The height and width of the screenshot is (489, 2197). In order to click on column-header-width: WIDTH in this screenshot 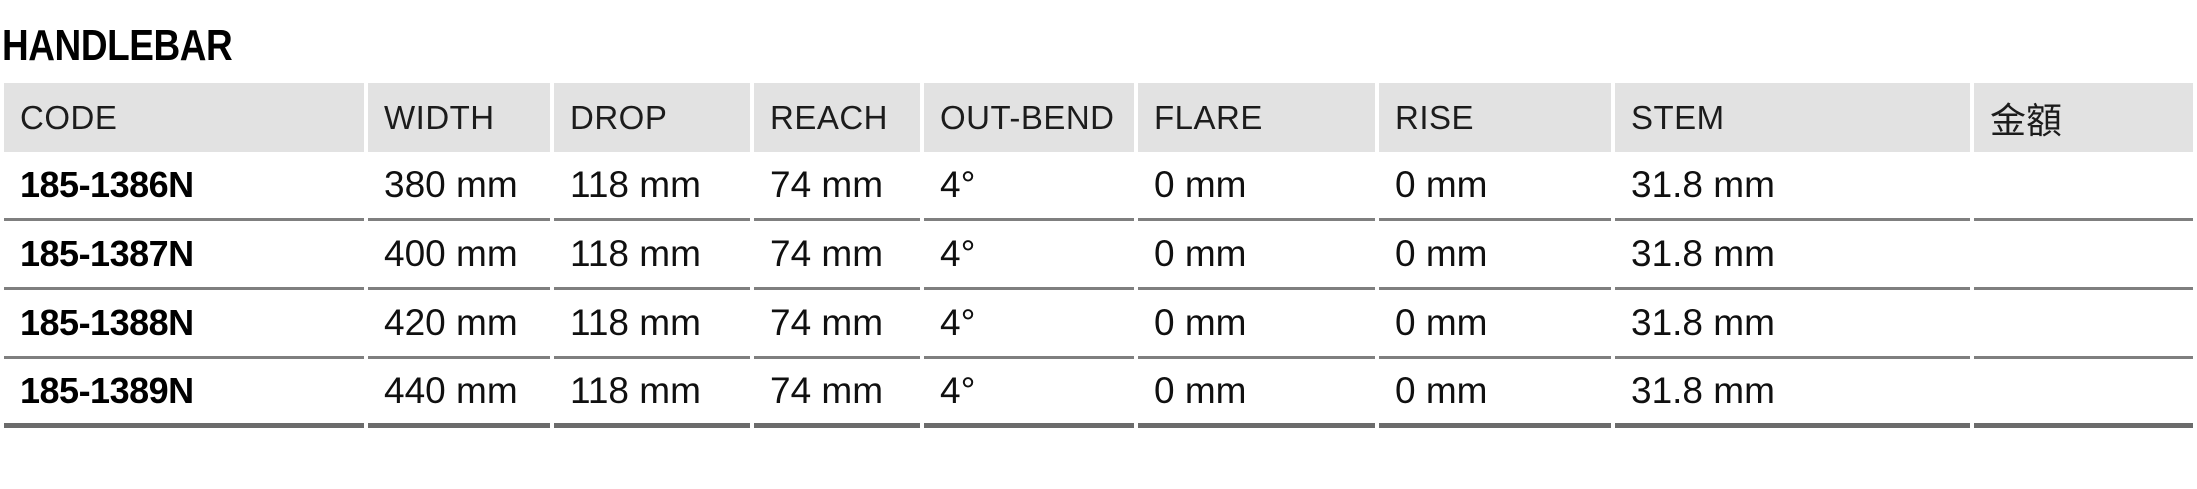, I will do `click(439, 117)`.